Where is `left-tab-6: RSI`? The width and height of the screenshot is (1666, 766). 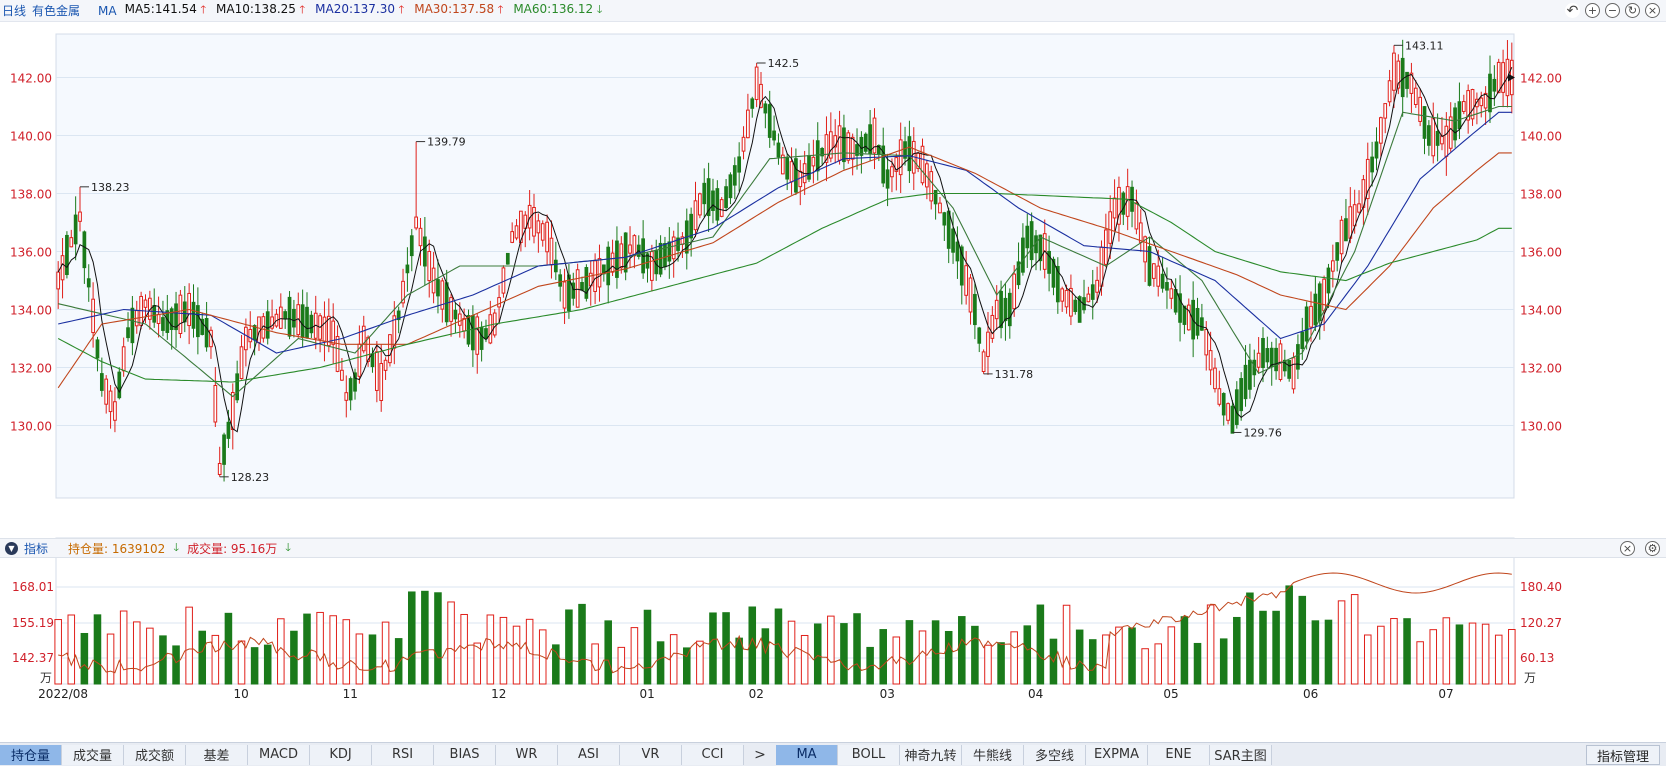
left-tab-6: RSI is located at coordinates (403, 754).